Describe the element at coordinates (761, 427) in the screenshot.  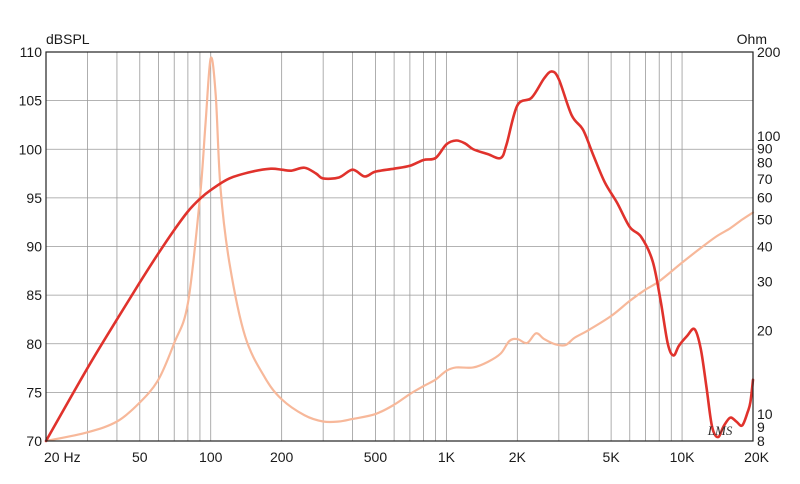
I see `right-axis-tick-label: 9` at that location.